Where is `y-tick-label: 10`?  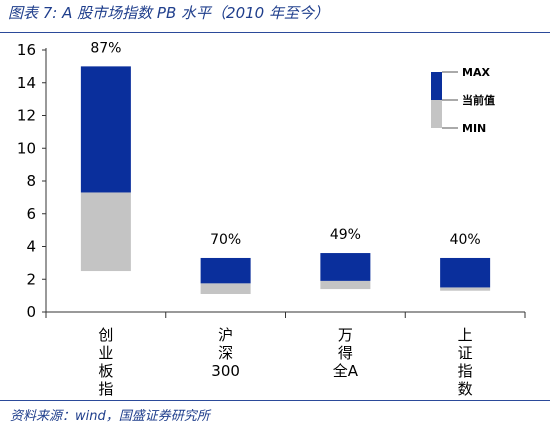 y-tick-label: 10 is located at coordinates (26, 148).